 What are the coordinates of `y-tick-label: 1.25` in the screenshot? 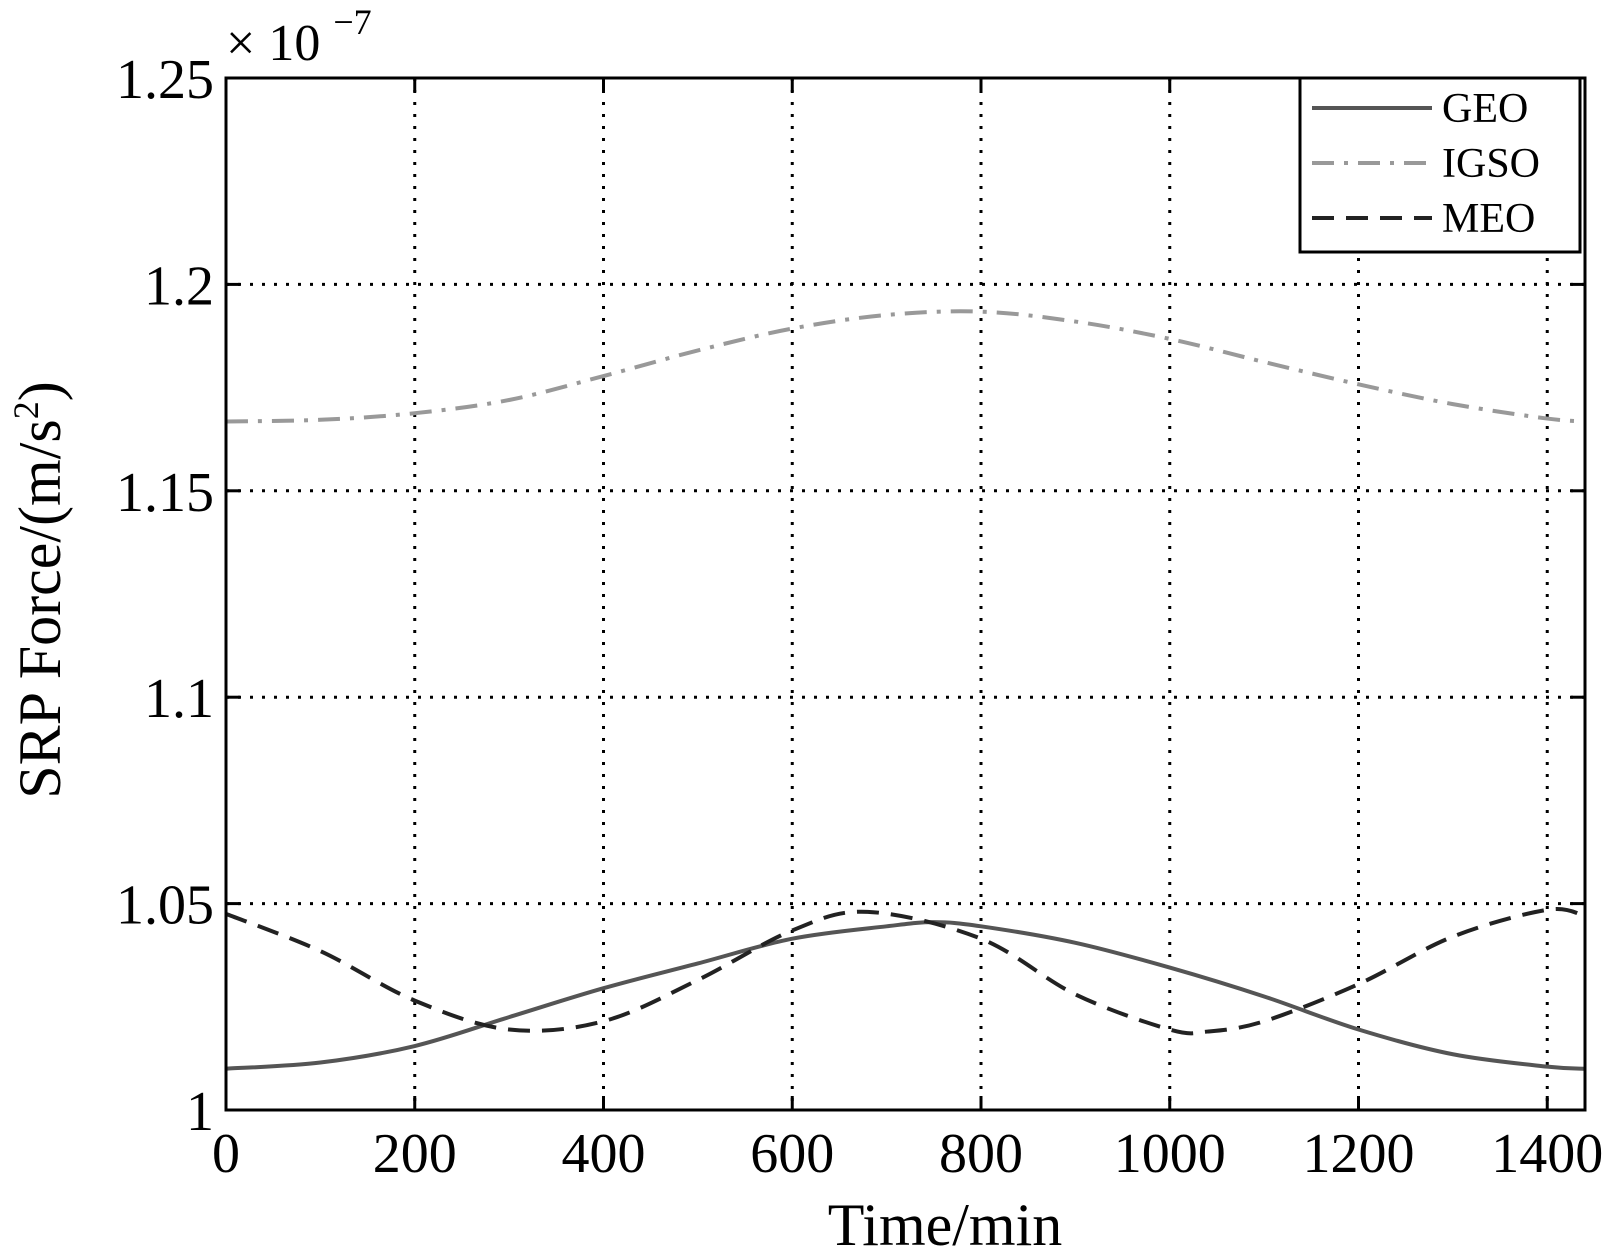 It's located at (165, 80).